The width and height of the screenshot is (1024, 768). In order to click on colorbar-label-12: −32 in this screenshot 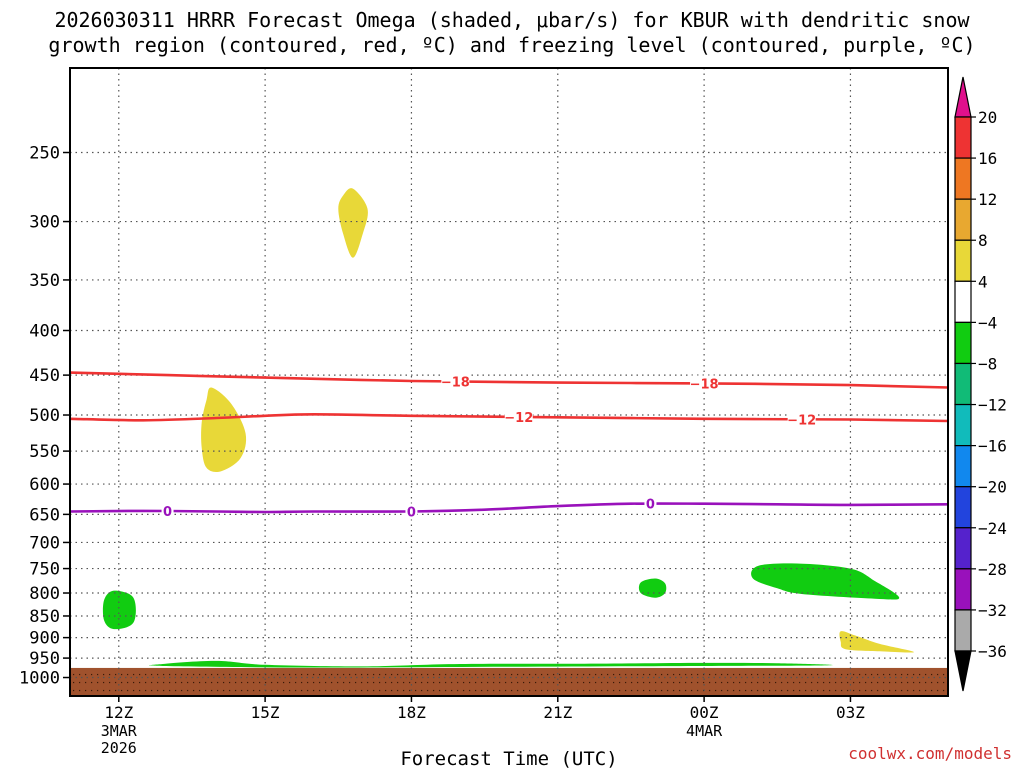, I will do `click(992, 610)`.